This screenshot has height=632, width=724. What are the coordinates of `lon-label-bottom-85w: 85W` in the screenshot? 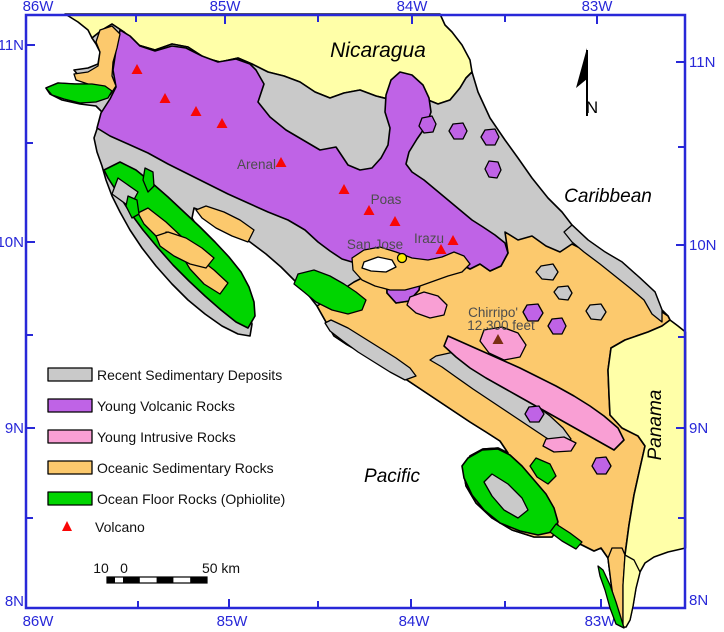 It's located at (233, 621).